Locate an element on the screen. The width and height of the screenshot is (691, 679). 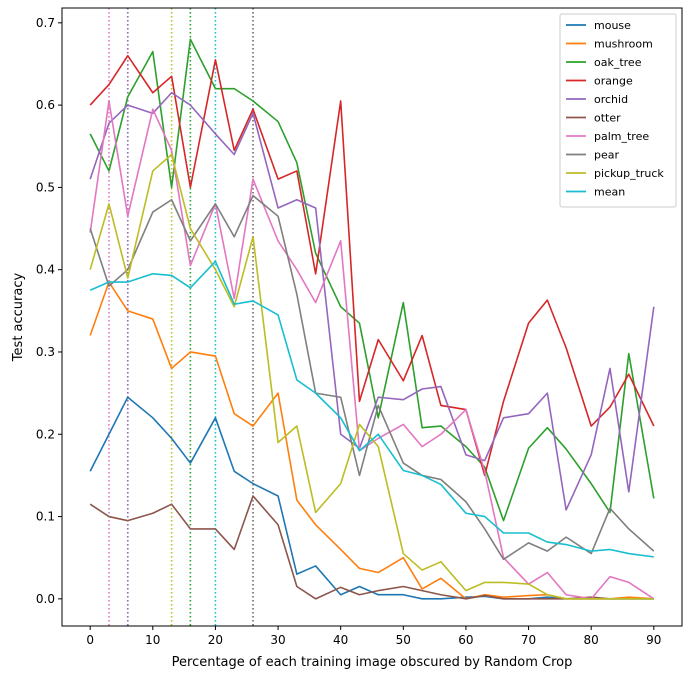
legend-label-orchid: orchid is located at coordinates (611, 99).